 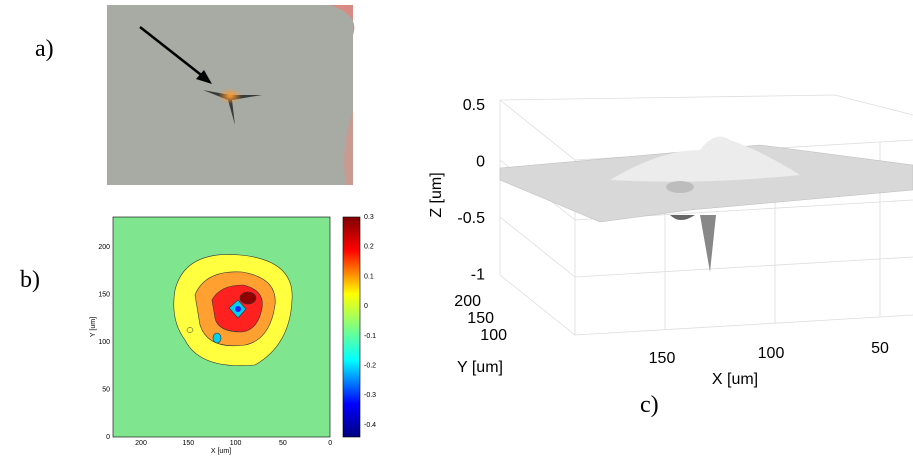 I want to click on colorbar-tick-label: -0.3, so click(x=370, y=395).